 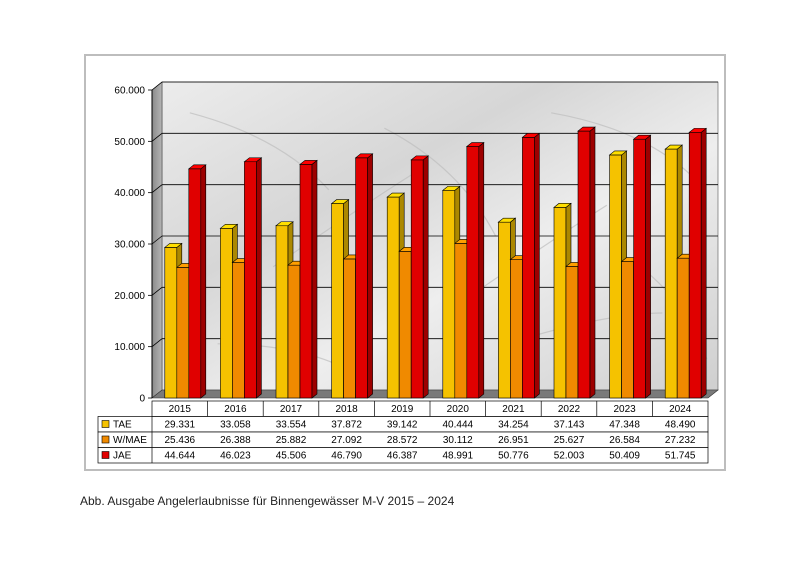 I want to click on data-label: 30.112, so click(x=458, y=440).